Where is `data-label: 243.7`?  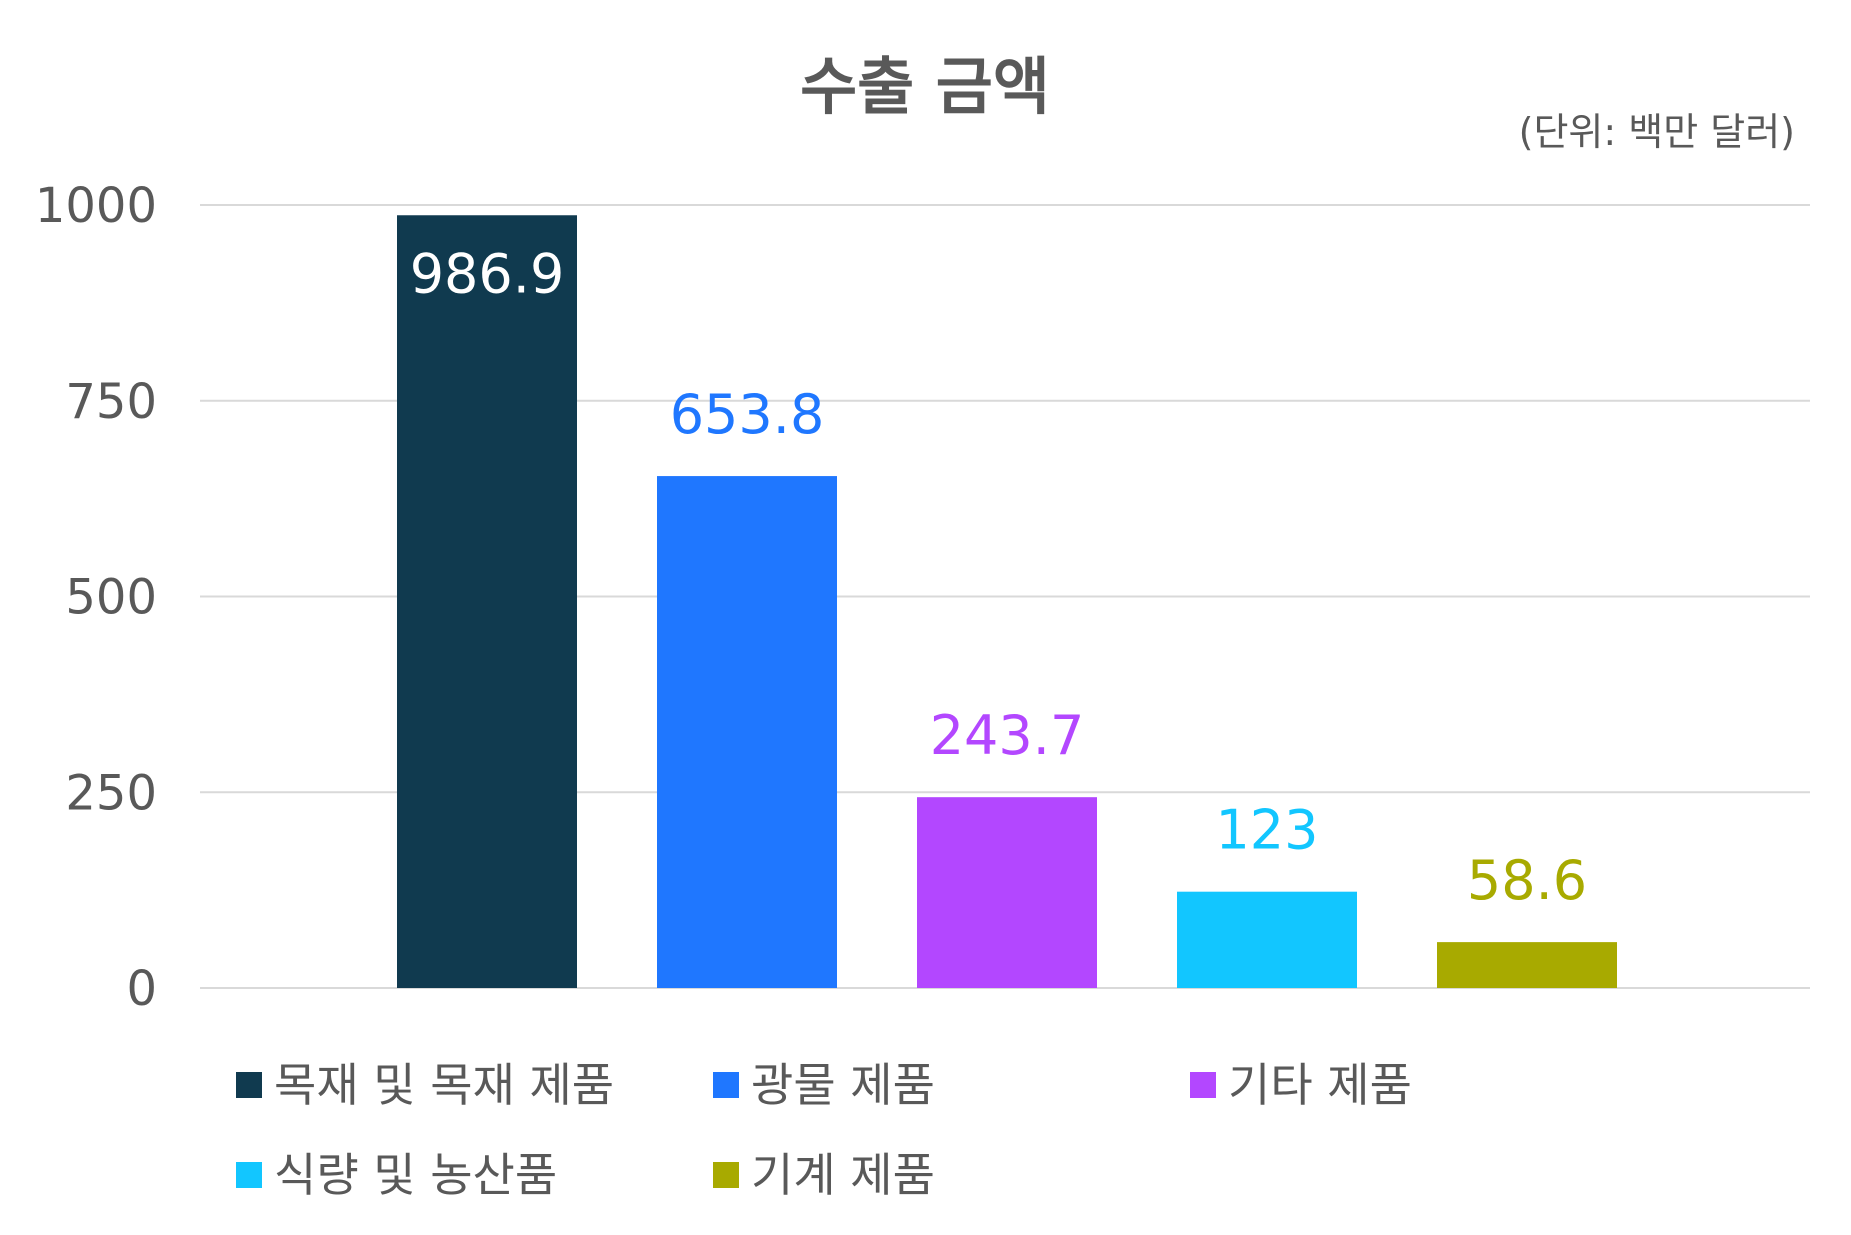
data-label: 243.7 is located at coordinates (1007, 735).